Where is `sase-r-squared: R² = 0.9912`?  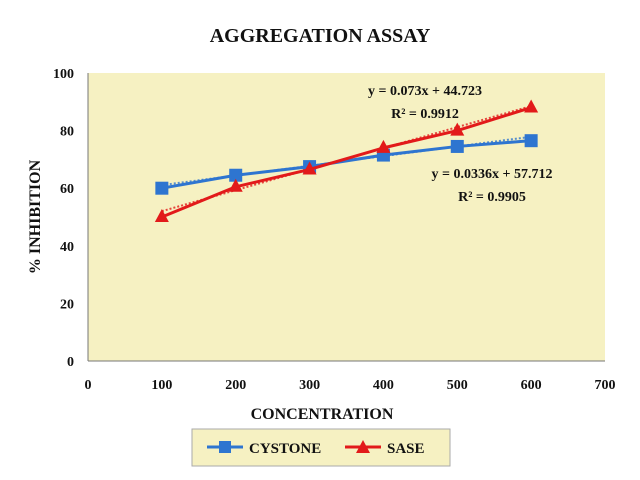
sase-r-squared: R² = 0.9912 is located at coordinates (425, 114).